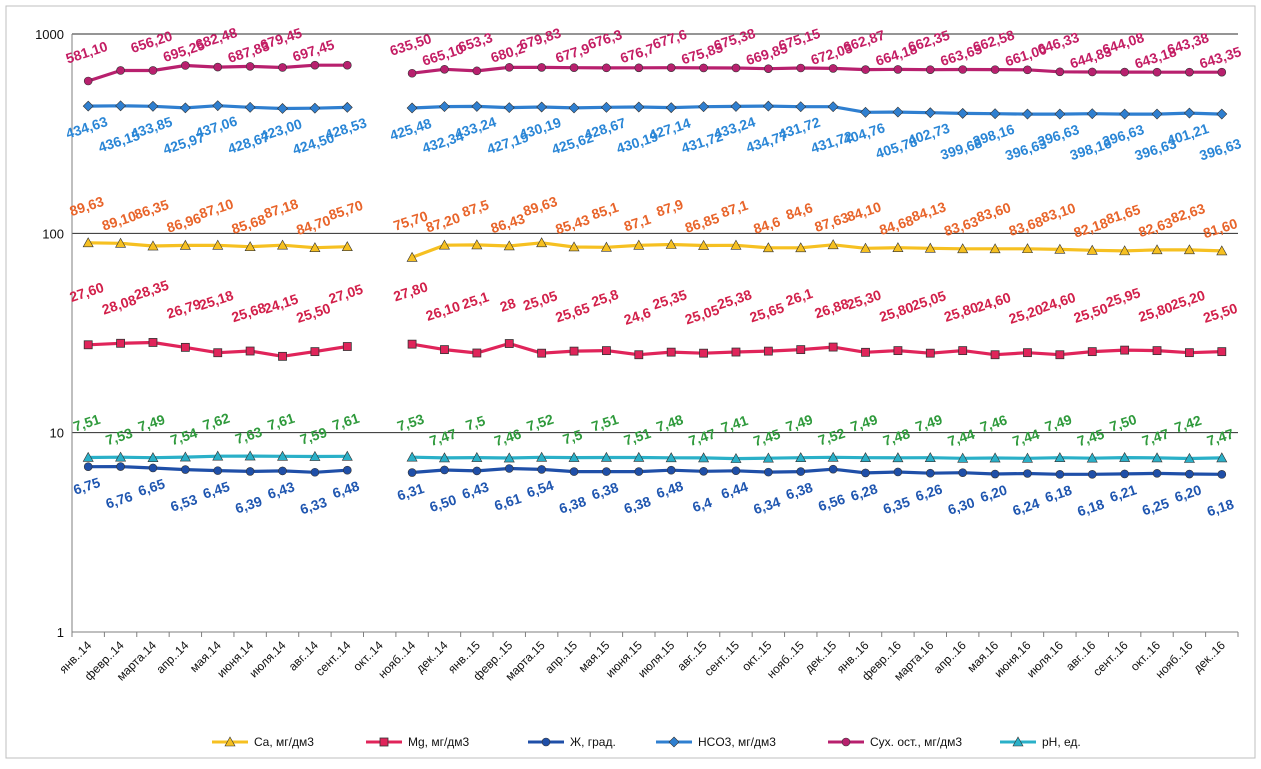 The image size is (1261, 769). I want to click on legend-label: Ж, град., so click(593, 742).